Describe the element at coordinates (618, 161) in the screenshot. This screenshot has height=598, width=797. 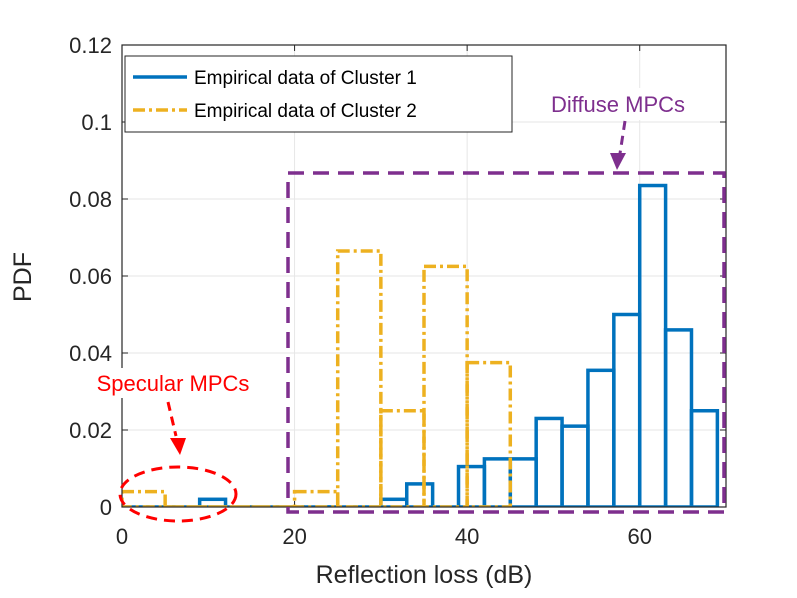
I see `diffuse-arrow-head` at that location.